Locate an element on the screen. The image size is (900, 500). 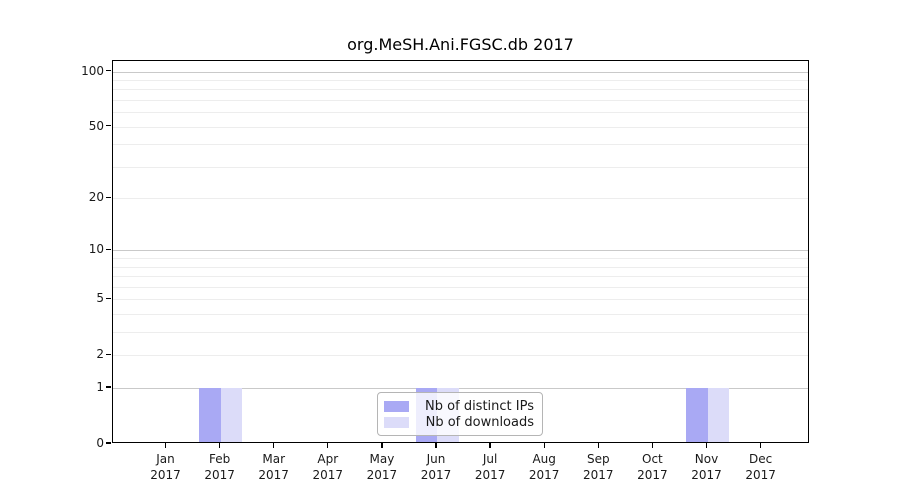
legend-swatch-distinct-ips is located at coordinates (396, 406).